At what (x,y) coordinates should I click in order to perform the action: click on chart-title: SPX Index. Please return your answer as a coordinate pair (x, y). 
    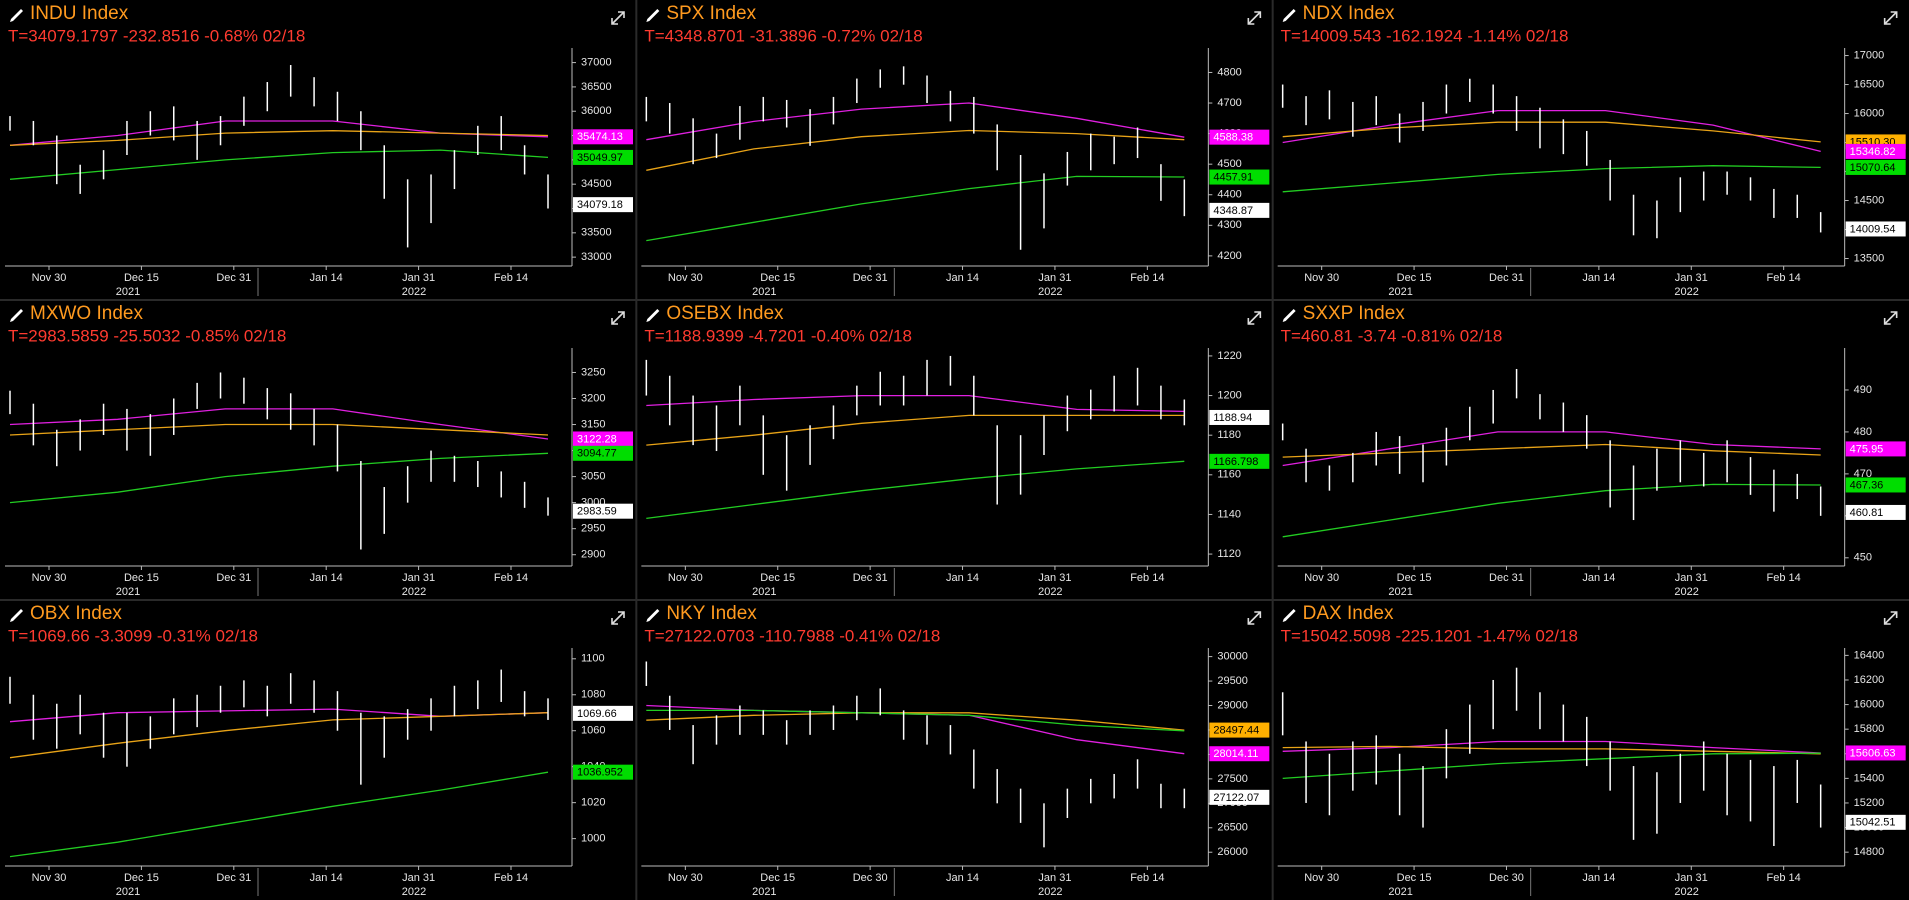
    Looking at the image, I should click on (711, 13).